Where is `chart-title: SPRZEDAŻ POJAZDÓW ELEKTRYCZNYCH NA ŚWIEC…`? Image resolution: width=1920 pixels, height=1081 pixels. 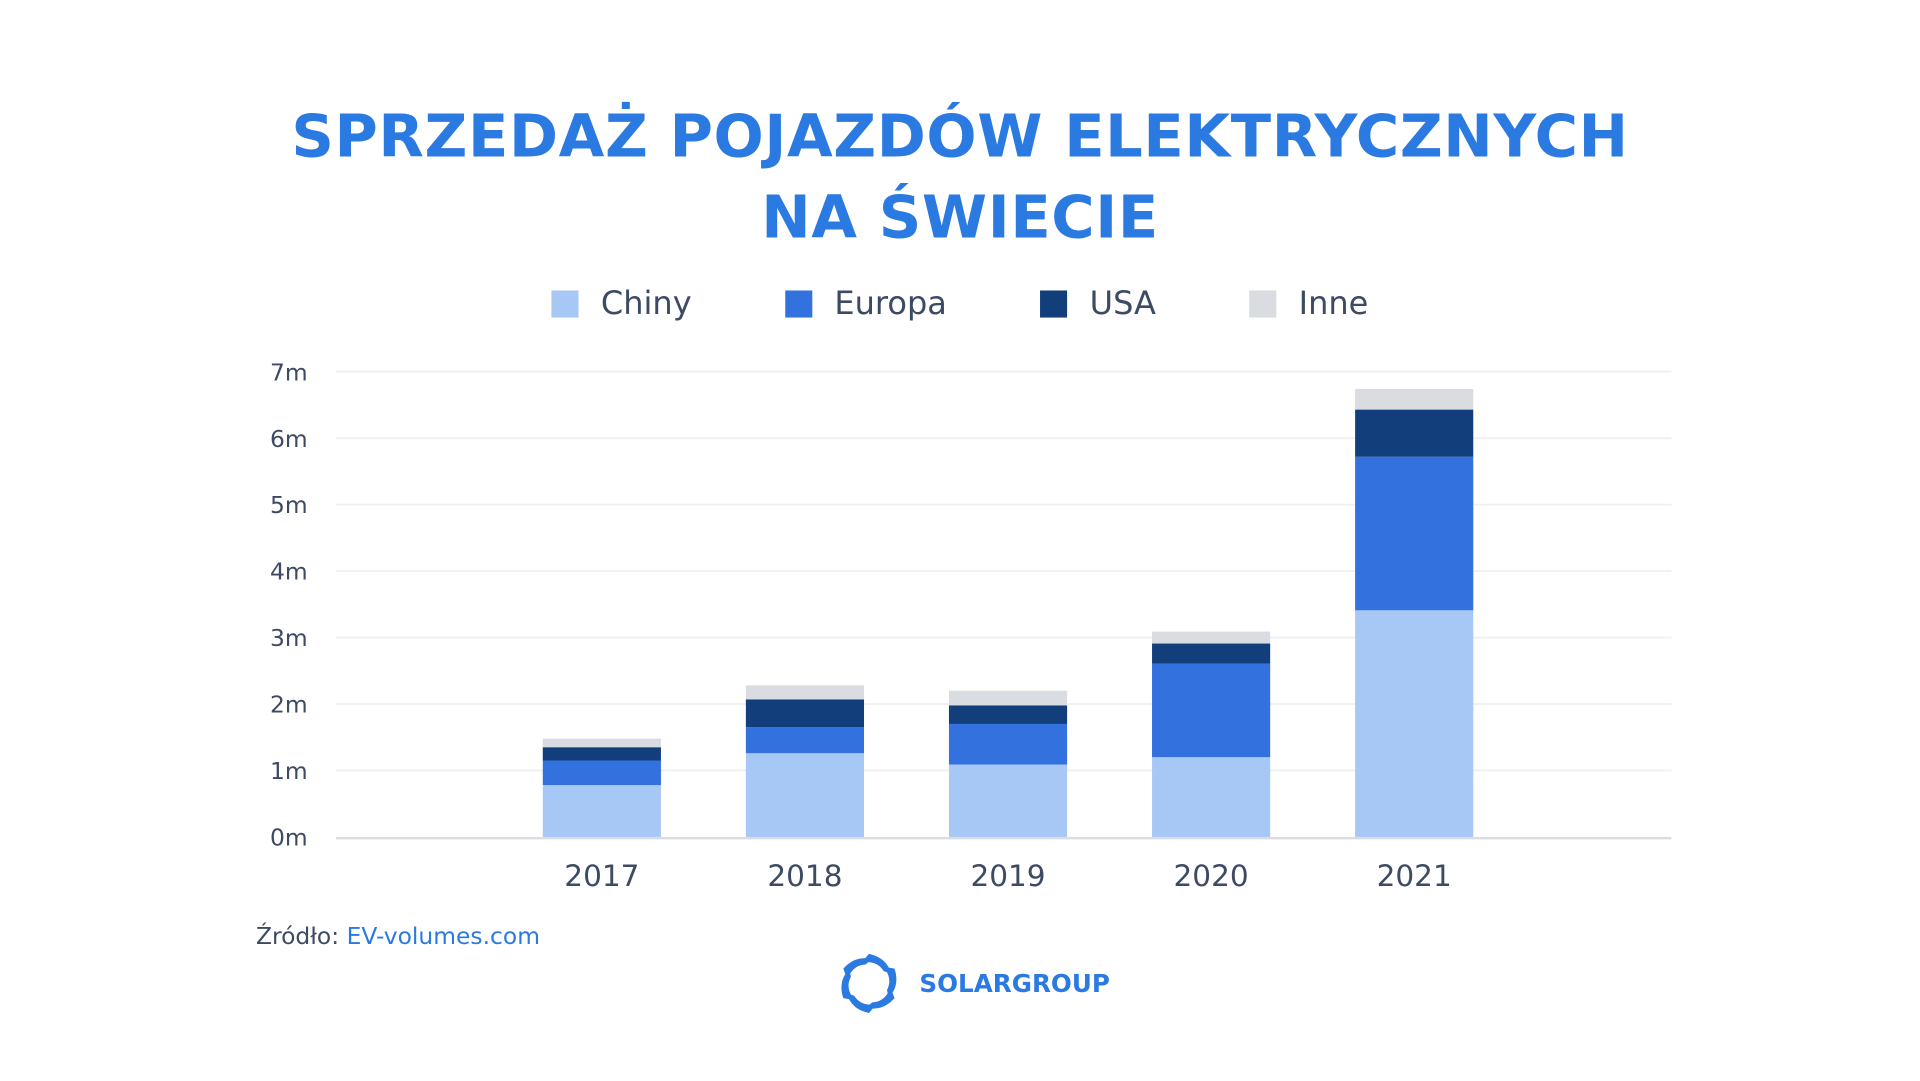 chart-title: SPRZEDAŻ POJAZDÓW ELEKTRYCZNYCH NA ŚWIEC… is located at coordinates (960, 177).